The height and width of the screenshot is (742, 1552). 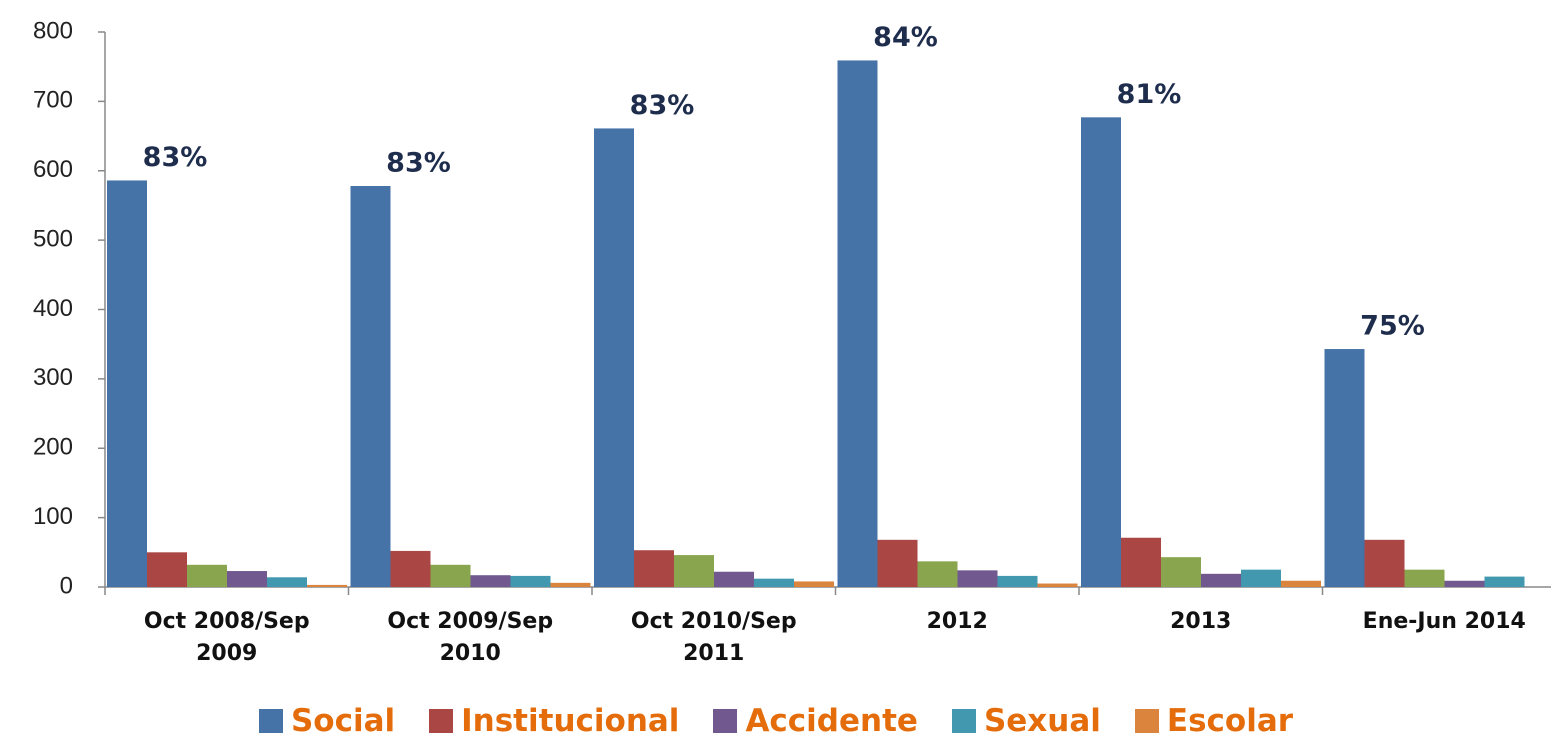 I want to click on x-tick-label: 2012, so click(x=957, y=621).